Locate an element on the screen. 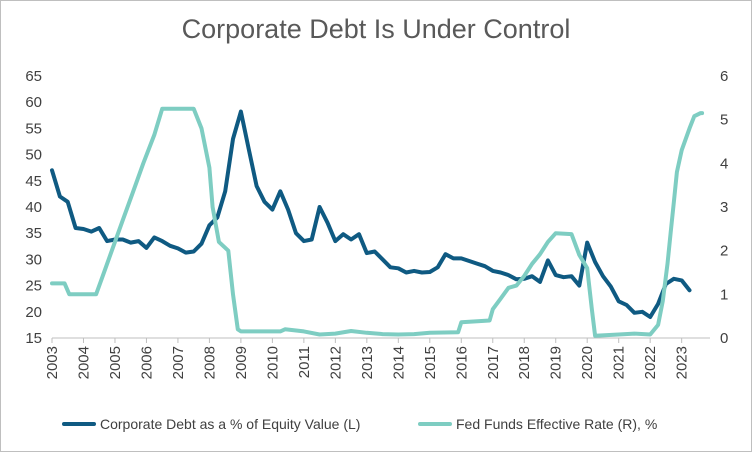 The image size is (752, 452). chart-title: Corporate Debt Is Under Control is located at coordinates (376, 29).